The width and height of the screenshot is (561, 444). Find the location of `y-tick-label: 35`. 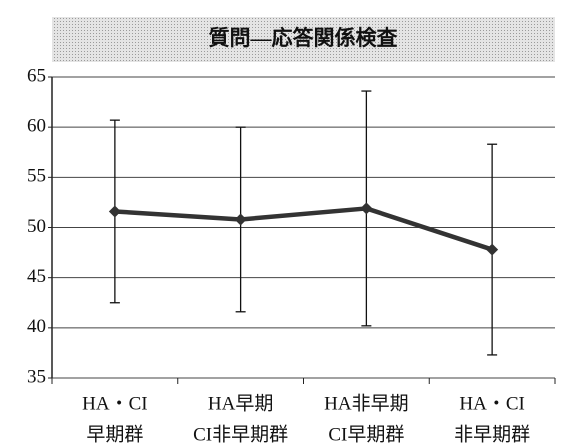

y-tick-label: 35 is located at coordinates (36, 376).